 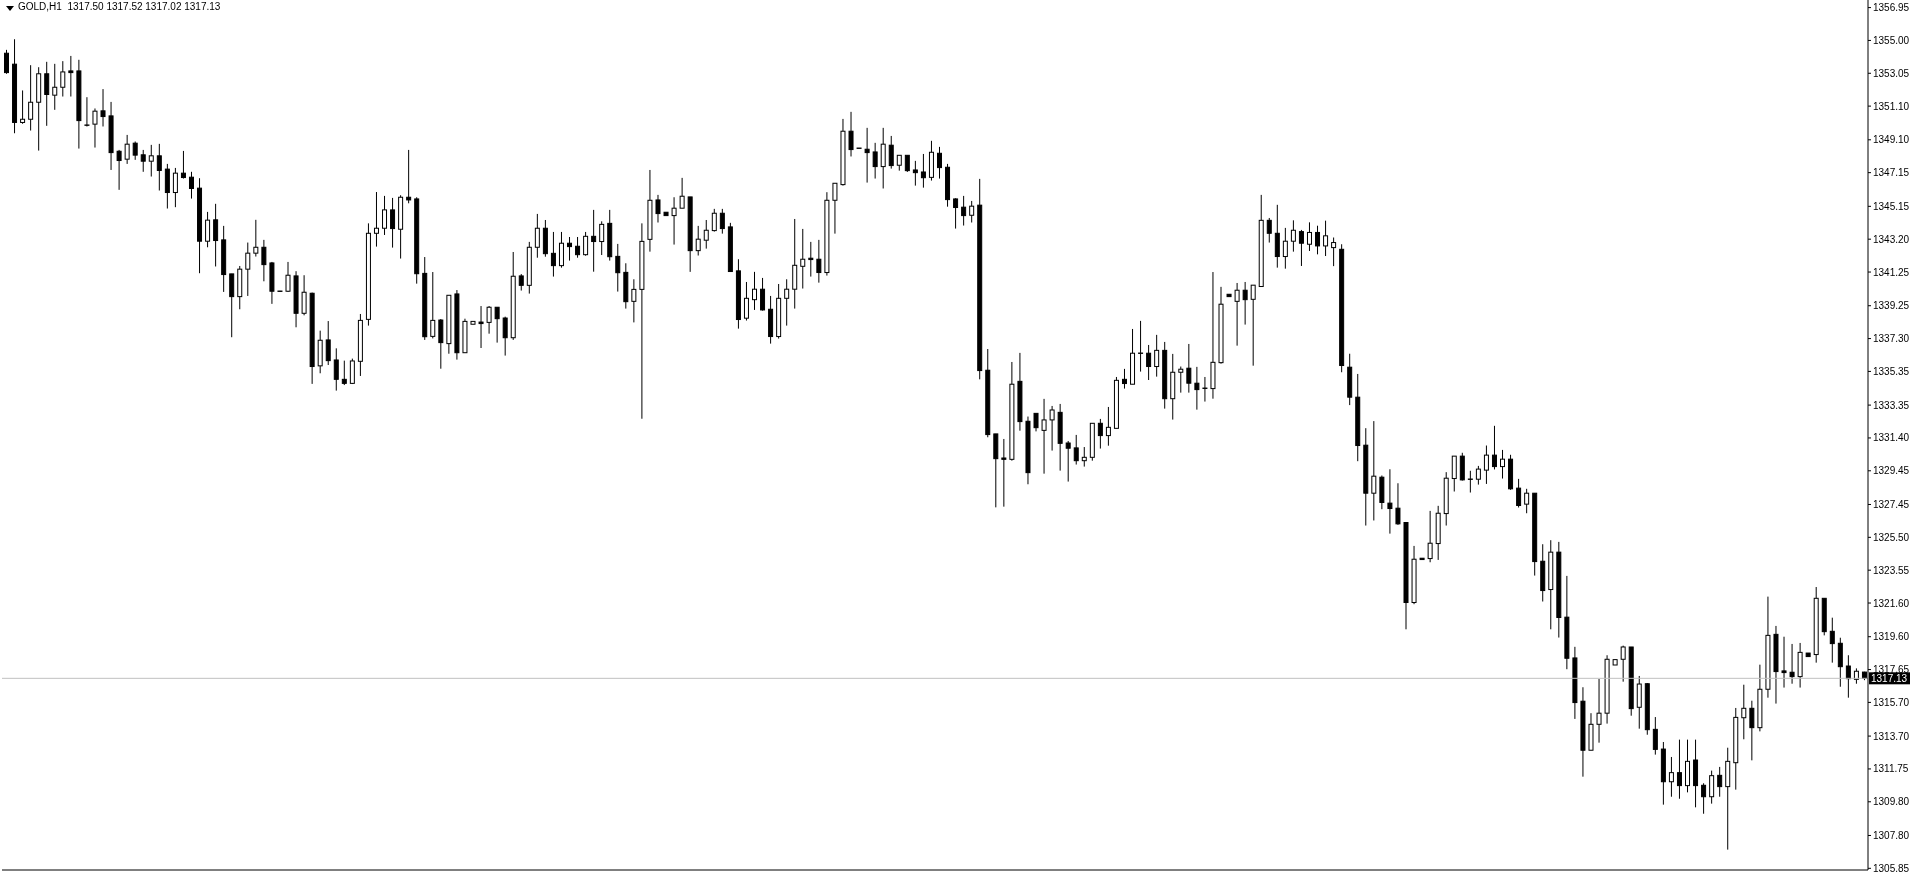 I want to click on y-tick-label: 1353.05, so click(x=1891, y=73).